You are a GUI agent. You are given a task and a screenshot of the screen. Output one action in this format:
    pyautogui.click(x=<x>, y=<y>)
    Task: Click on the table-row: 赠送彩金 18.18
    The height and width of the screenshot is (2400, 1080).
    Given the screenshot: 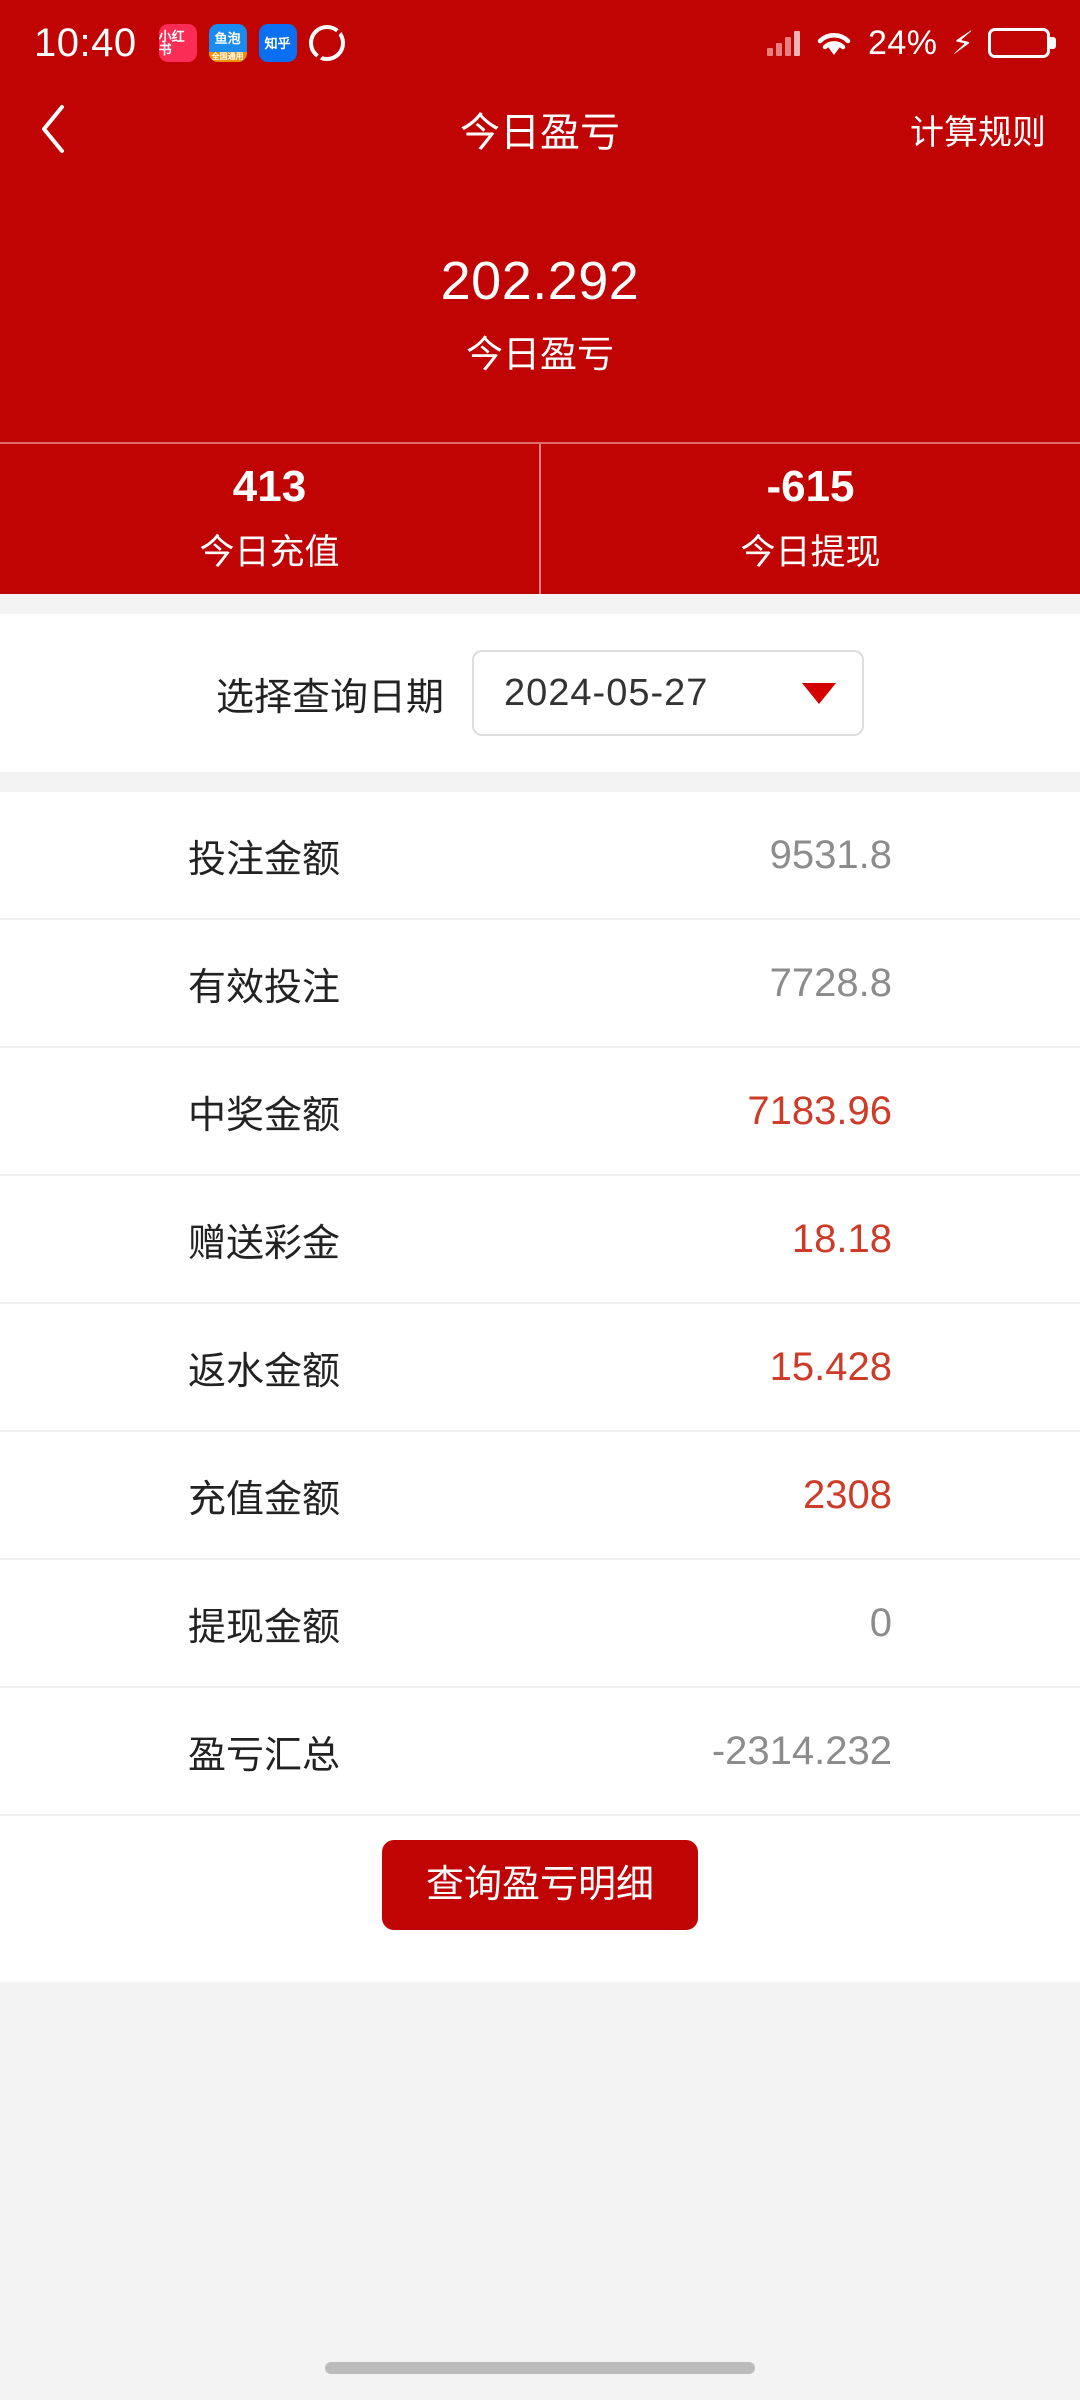 What is the action you would take?
    pyautogui.click(x=540, y=1240)
    